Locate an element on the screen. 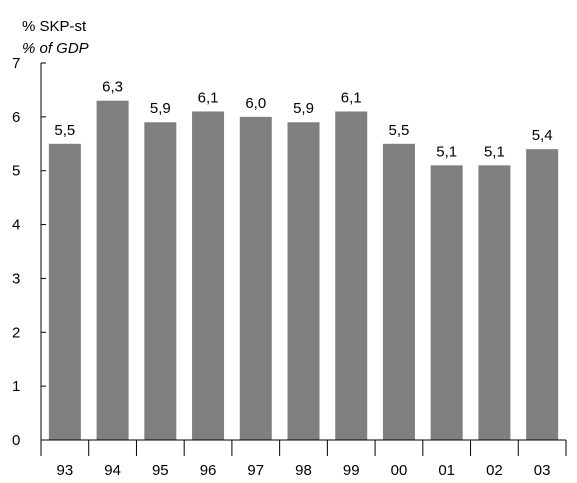 This screenshot has width=577, height=483. data-label: 6,0 is located at coordinates (255, 103).